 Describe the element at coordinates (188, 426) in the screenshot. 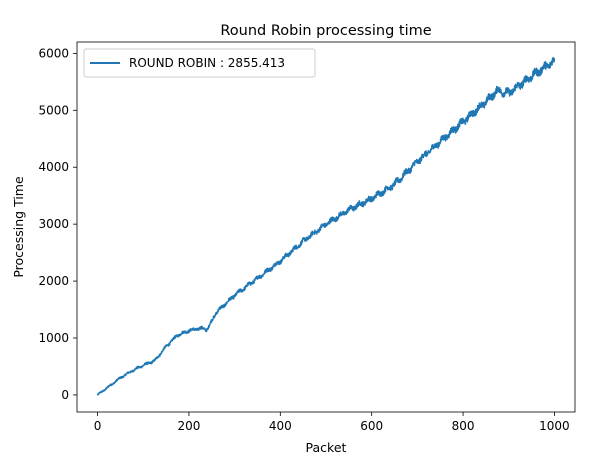

I see `x-tick-label: 200` at that location.